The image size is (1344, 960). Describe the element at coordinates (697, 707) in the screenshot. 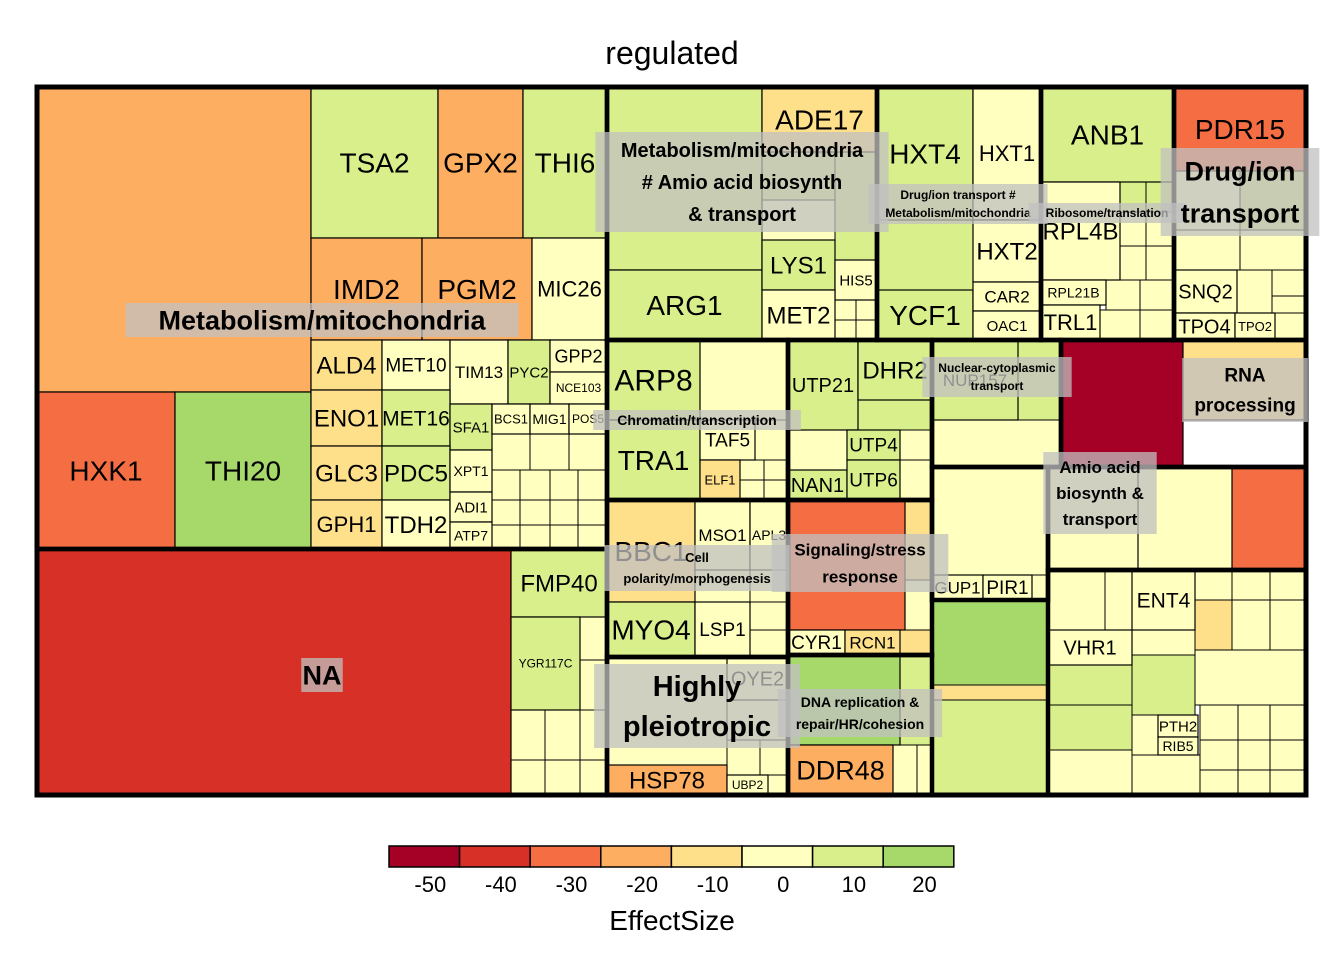

I see `group-label-text: Highly pleiotropic` at that location.